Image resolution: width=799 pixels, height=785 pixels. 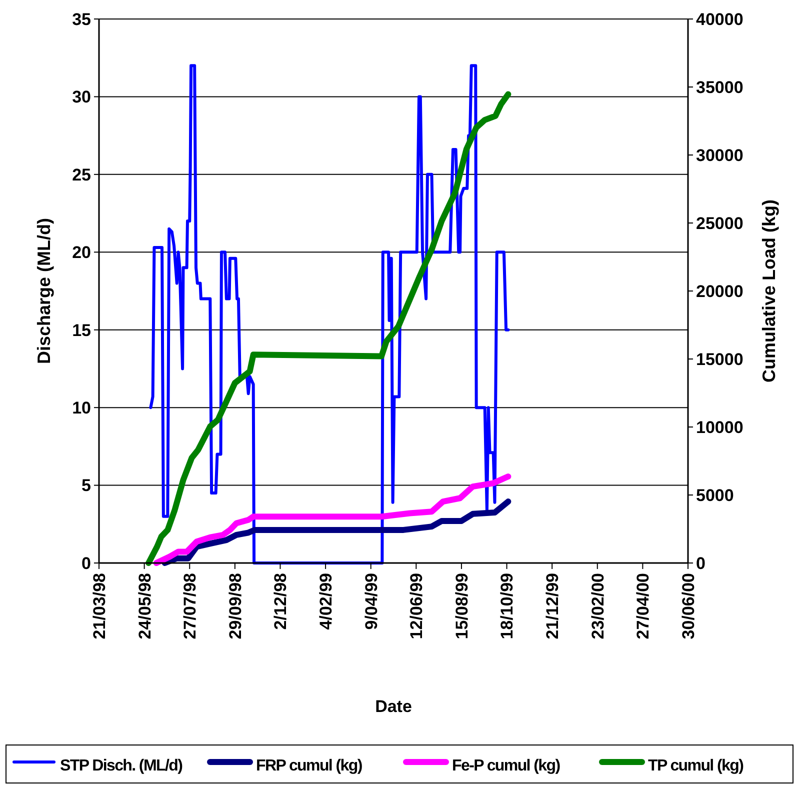 What do you see at coordinates (720, 427) in the screenshot?
I see `y2-tick-label: 10000` at bounding box center [720, 427].